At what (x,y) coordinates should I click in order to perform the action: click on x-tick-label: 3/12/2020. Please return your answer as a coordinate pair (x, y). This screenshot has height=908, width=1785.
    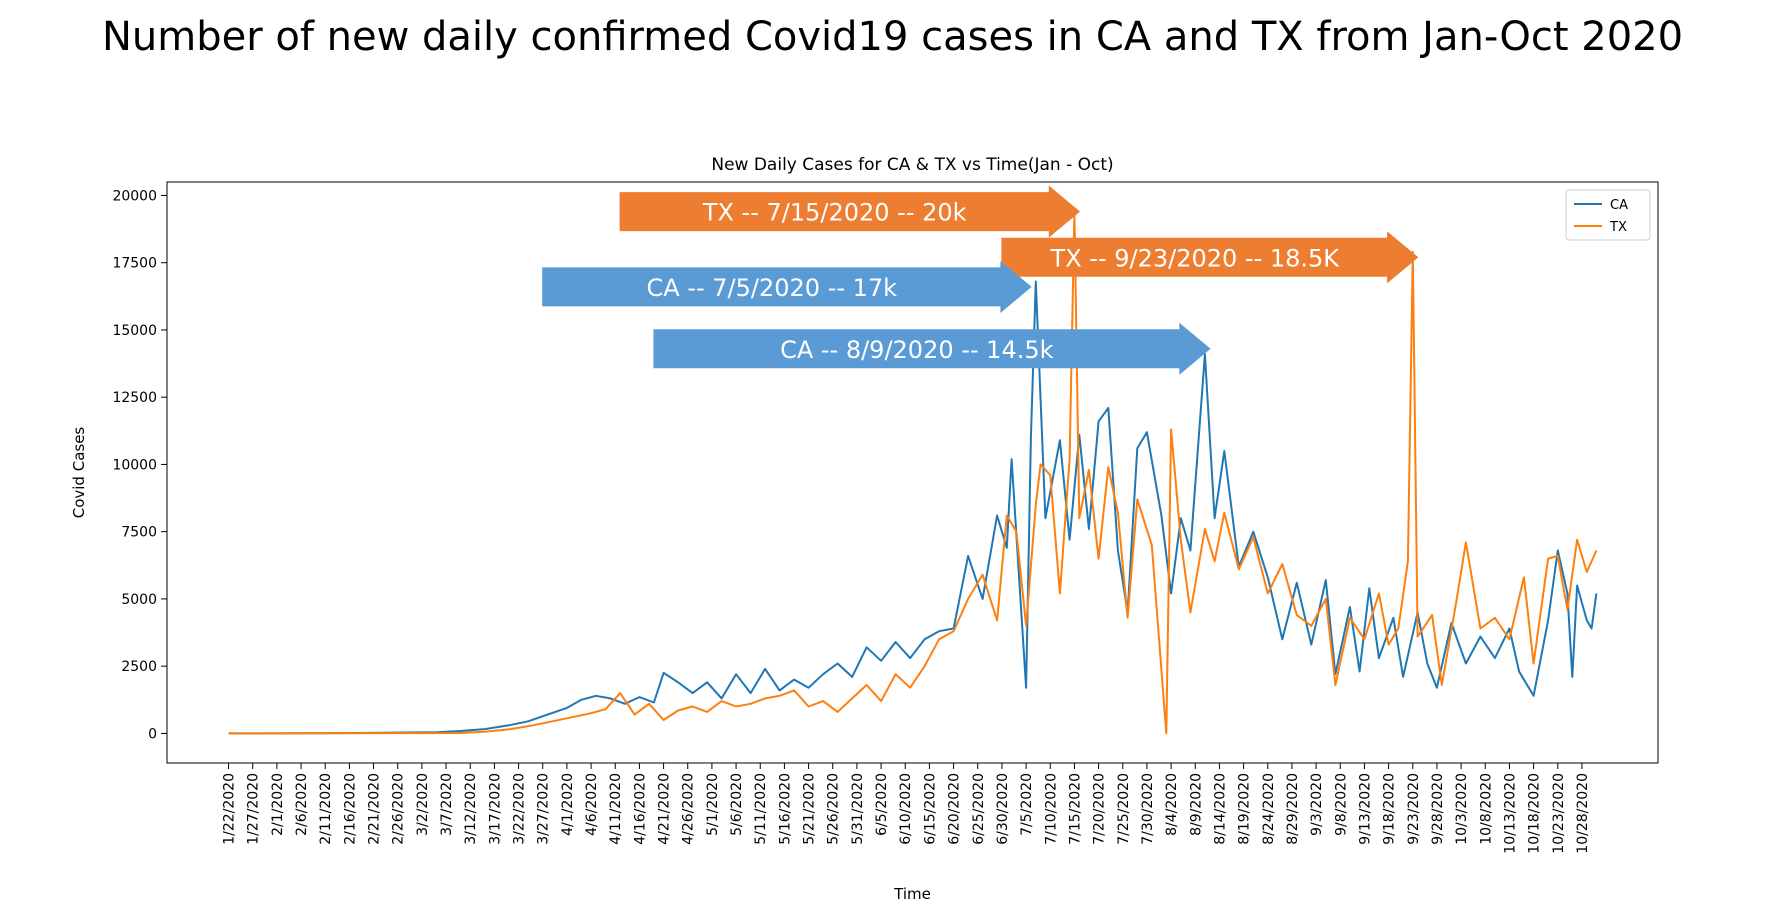
    Looking at the image, I should click on (471, 809).